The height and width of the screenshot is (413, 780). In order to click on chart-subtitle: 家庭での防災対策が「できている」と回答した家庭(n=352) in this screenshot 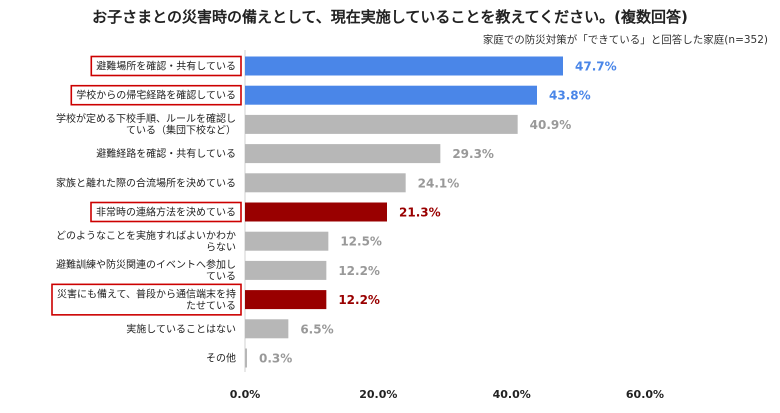, I will do `click(625, 40)`.